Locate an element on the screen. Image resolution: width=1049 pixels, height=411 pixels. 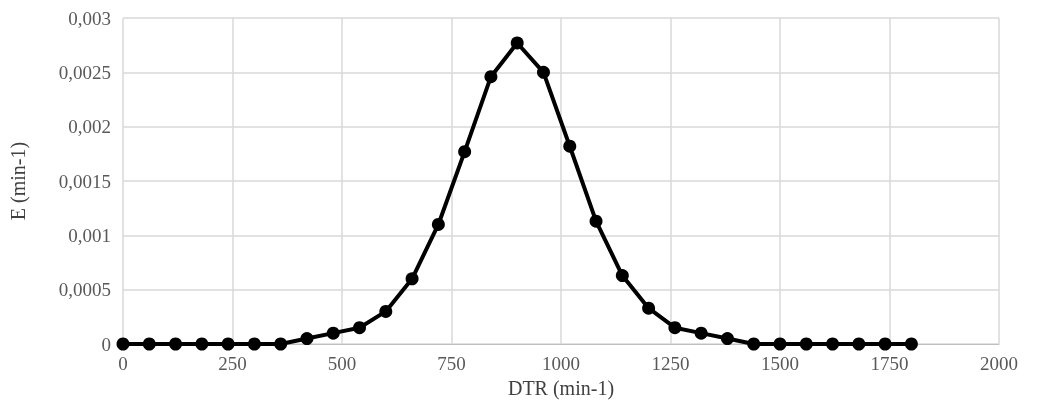
x-tick-label: 2000 is located at coordinates (999, 363).